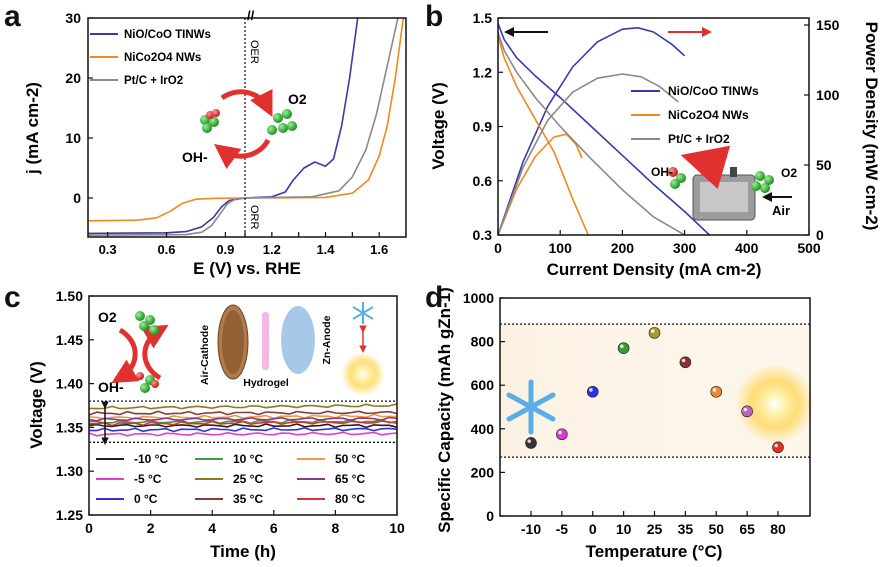 Image resolution: width=884 pixels, height=567 pixels. Describe the element at coordinates (77, 198) in the screenshot. I see `panel-a-ytick-label: 0` at that location.